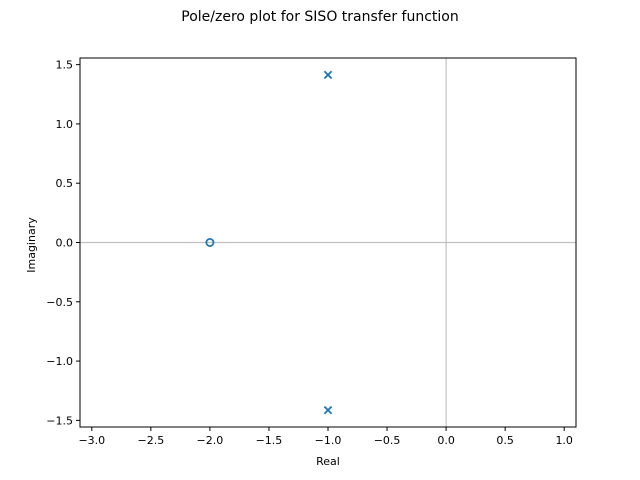  Describe the element at coordinates (65, 124) in the screenshot. I see `y-tick-label: 1.0` at that location.